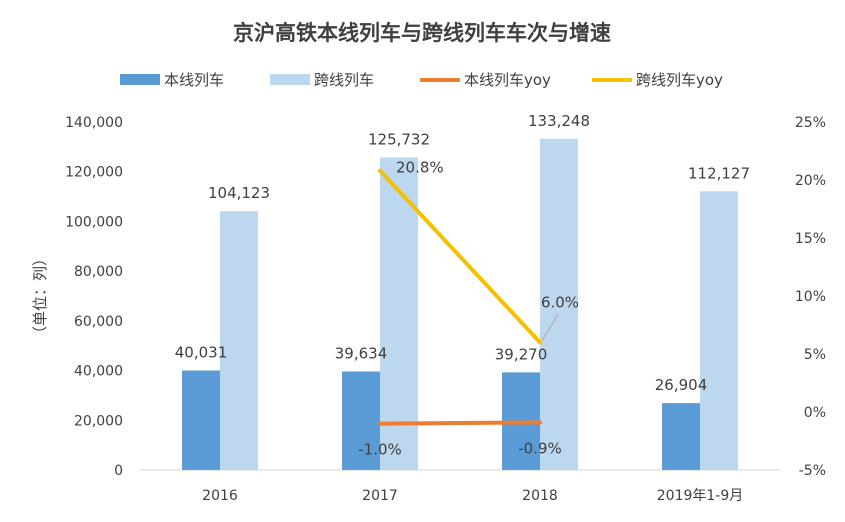  Describe the element at coordinates (812, 471) in the screenshot. I see `right-tick-label: -5%` at that location.